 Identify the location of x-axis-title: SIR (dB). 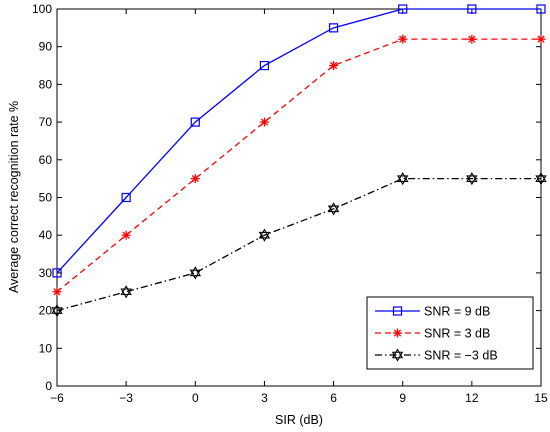
(299, 420).